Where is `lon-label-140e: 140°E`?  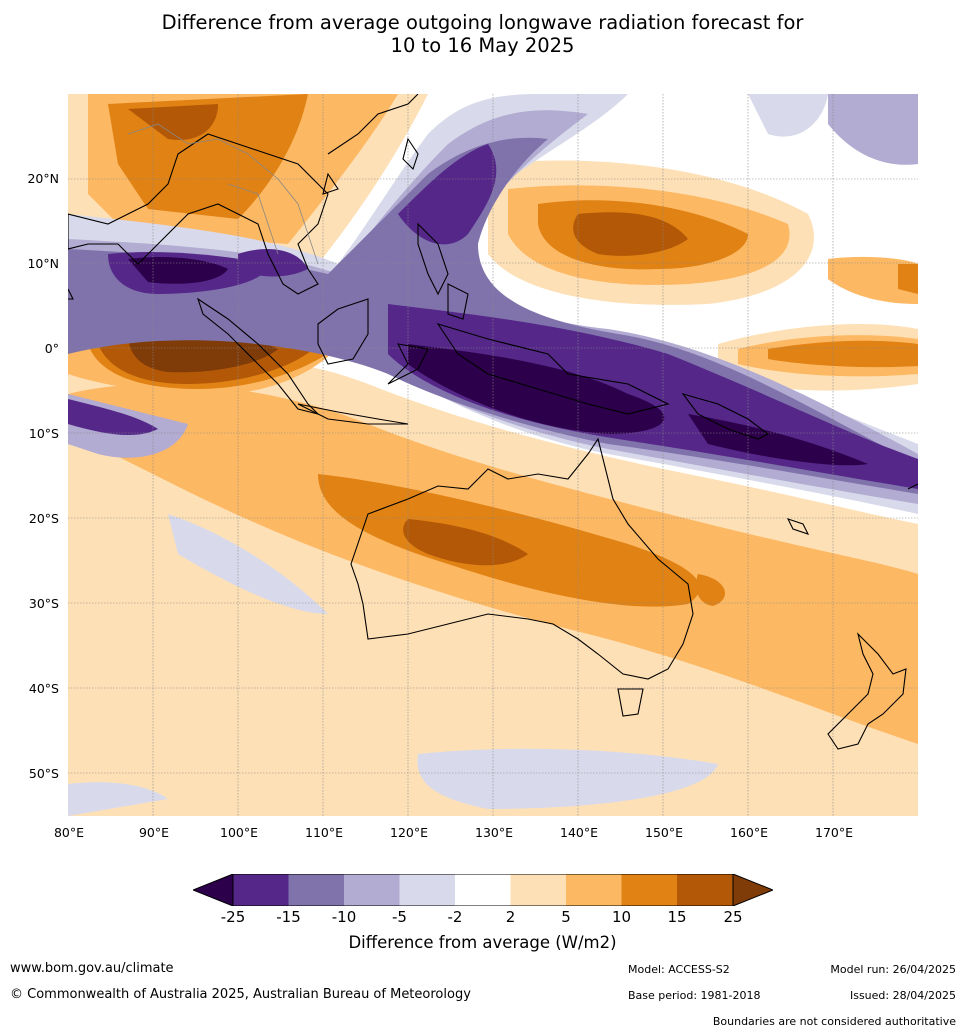 lon-label-140e: 140°E is located at coordinates (579, 832).